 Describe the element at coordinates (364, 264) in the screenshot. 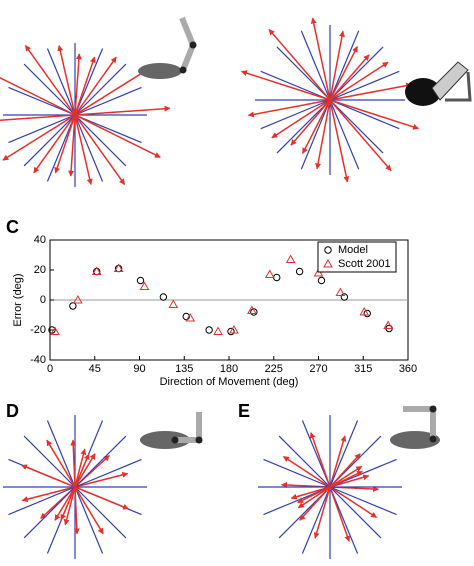

I see `legend-label: Scott 2001` at that location.